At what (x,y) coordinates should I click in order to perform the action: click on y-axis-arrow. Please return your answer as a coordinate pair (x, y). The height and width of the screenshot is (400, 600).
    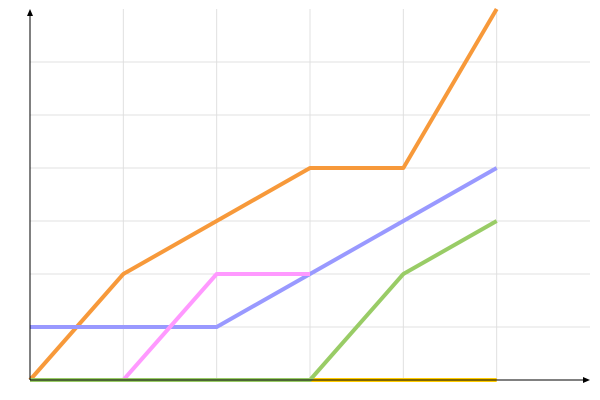
    Looking at the image, I should click on (30, 12).